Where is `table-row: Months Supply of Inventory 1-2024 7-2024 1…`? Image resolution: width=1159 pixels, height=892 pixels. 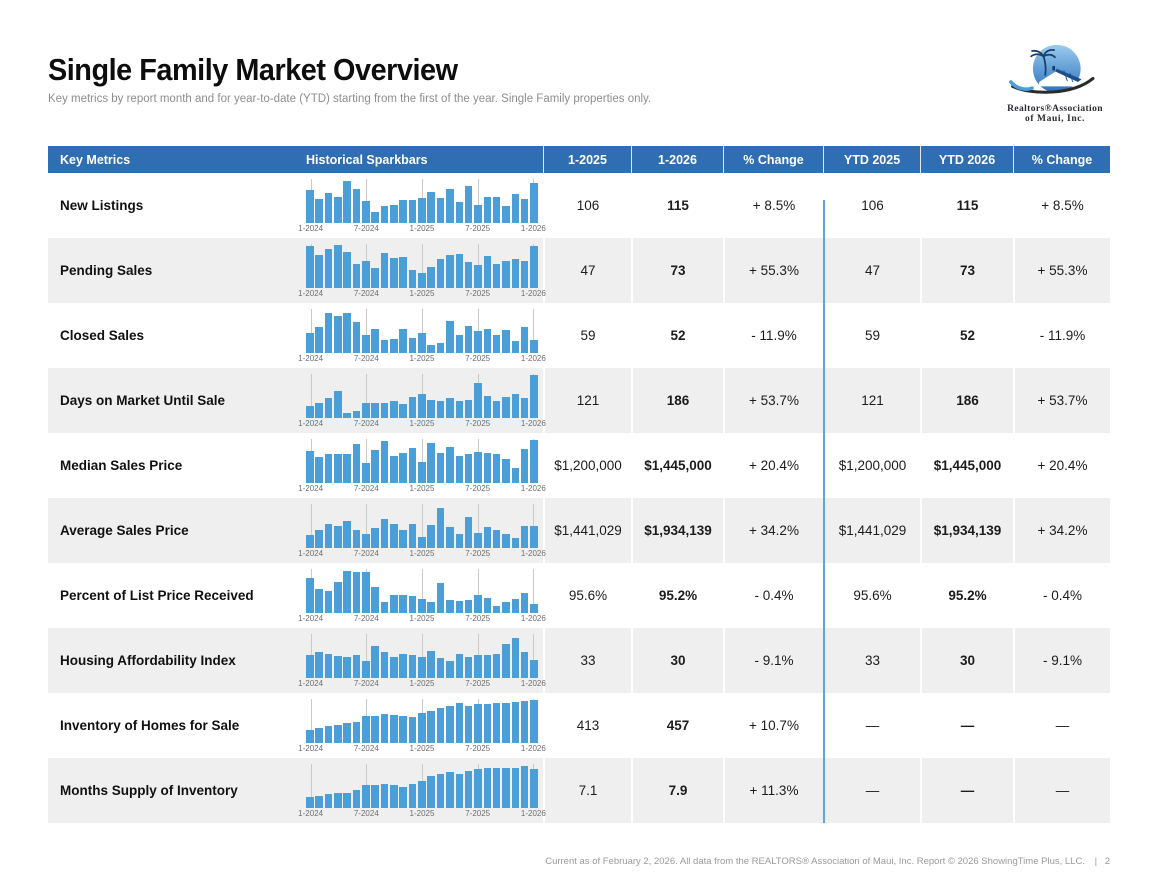
table-row: Months Supply of Inventory 1-2024 7-2024 1… is located at coordinates (579, 790).